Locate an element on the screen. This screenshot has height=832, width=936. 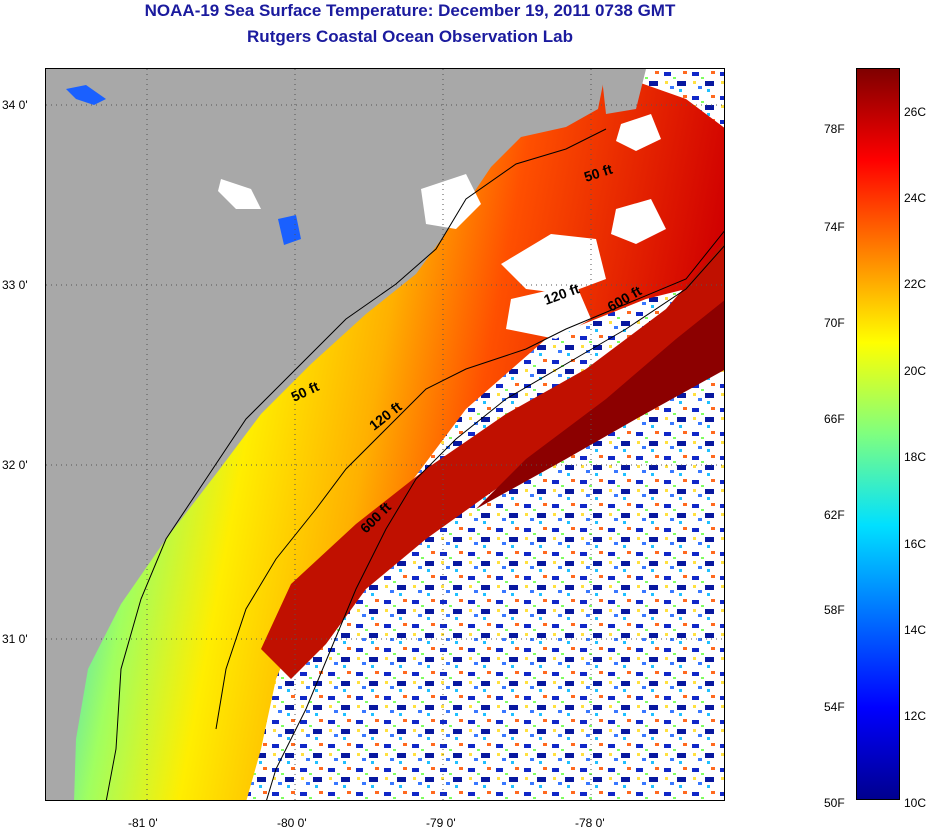
longitude-label-78: -78 0' is located at coordinates (590, 823).